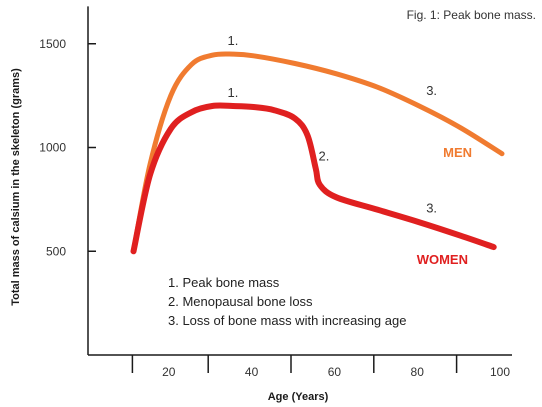  I want to click on note-line: 1. Peak bone mass, so click(224, 282).